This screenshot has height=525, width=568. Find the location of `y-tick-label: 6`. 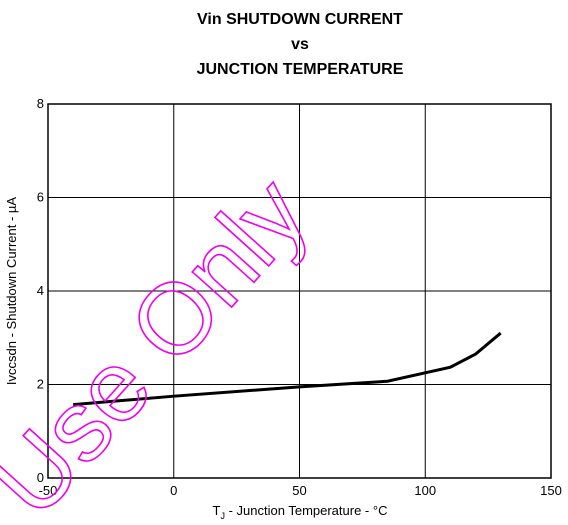

y-tick-label: 6 is located at coordinates (40, 197).